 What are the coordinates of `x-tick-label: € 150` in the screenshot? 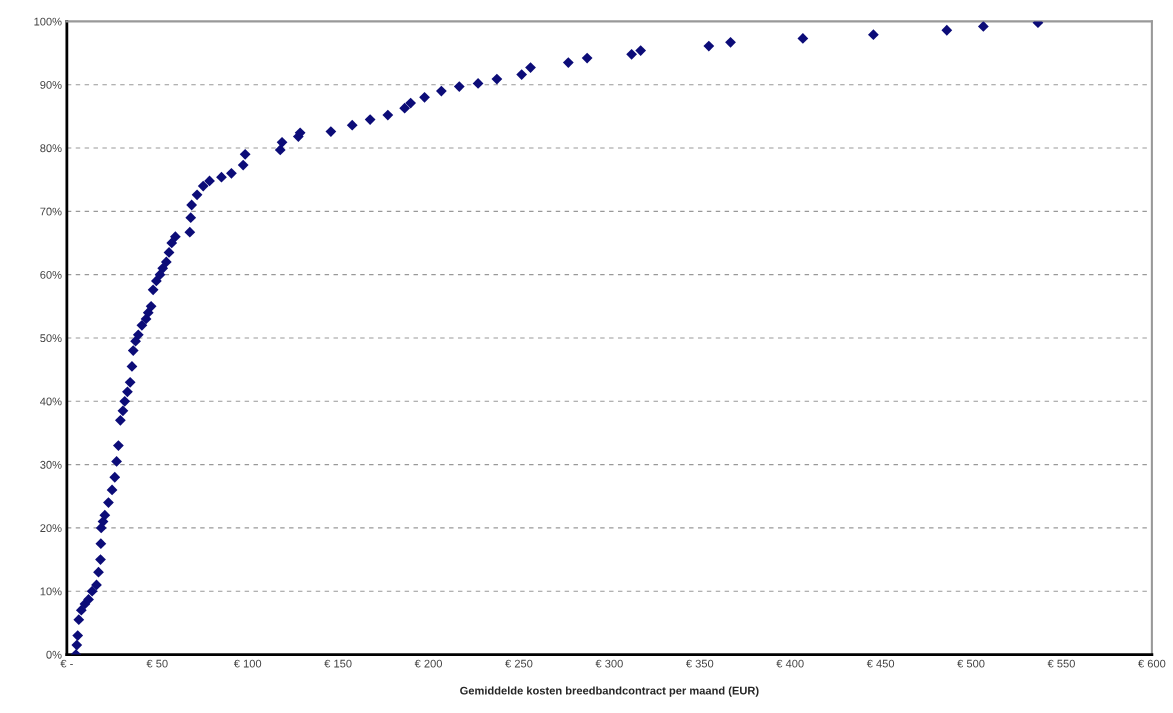 It's located at (338, 663).